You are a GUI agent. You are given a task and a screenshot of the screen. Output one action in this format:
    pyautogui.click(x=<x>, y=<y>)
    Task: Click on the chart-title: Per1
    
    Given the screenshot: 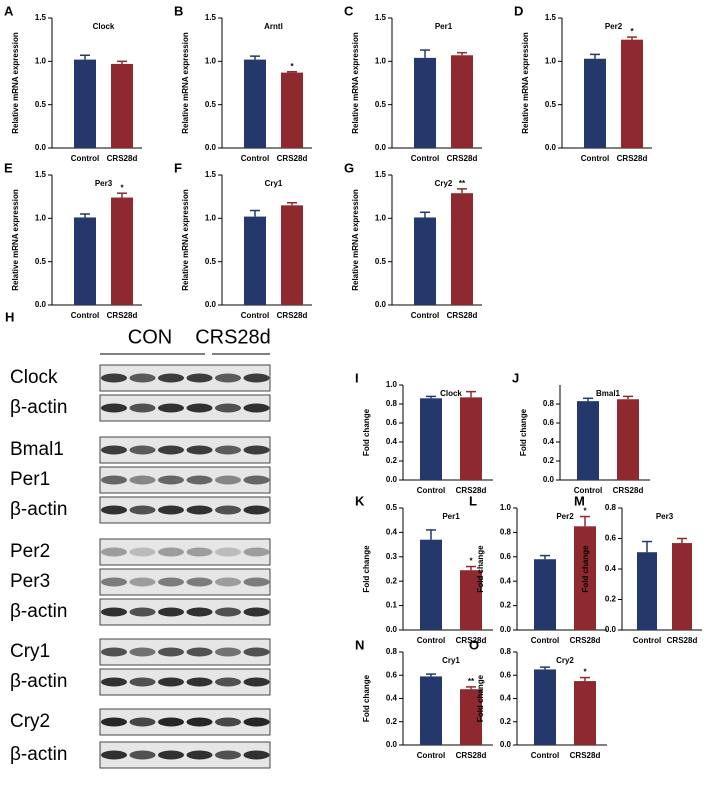 What is the action you would take?
    pyautogui.click(x=444, y=26)
    